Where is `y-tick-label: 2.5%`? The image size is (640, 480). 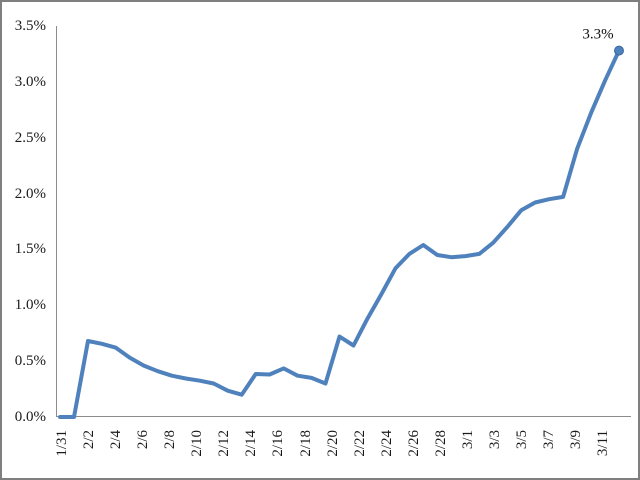
y-tick-label: 2.5% is located at coordinates (30, 137).